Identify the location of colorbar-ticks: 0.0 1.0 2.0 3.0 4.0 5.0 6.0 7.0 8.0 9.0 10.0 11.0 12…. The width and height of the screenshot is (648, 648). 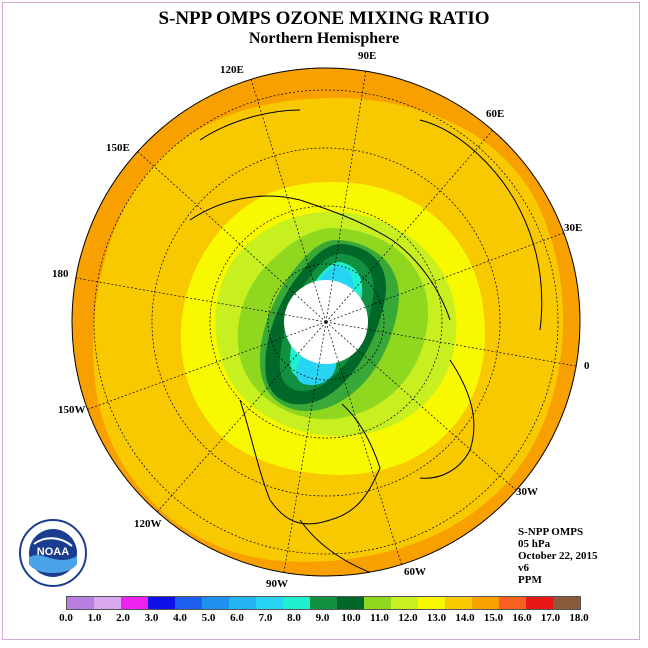
(324, 619).